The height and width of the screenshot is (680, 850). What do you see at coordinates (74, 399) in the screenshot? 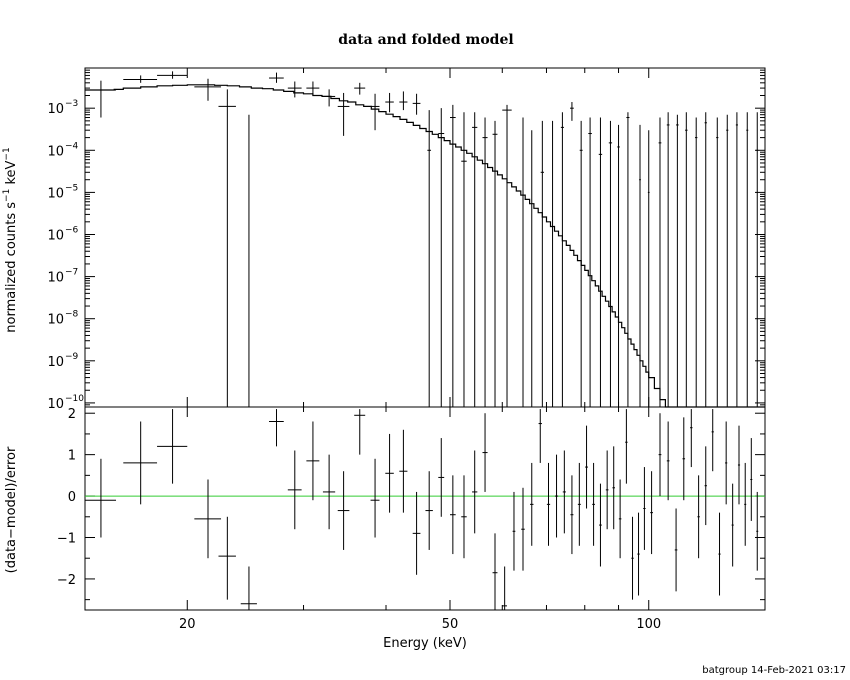
I see `y-tick-exponent: −10` at bounding box center [74, 399].